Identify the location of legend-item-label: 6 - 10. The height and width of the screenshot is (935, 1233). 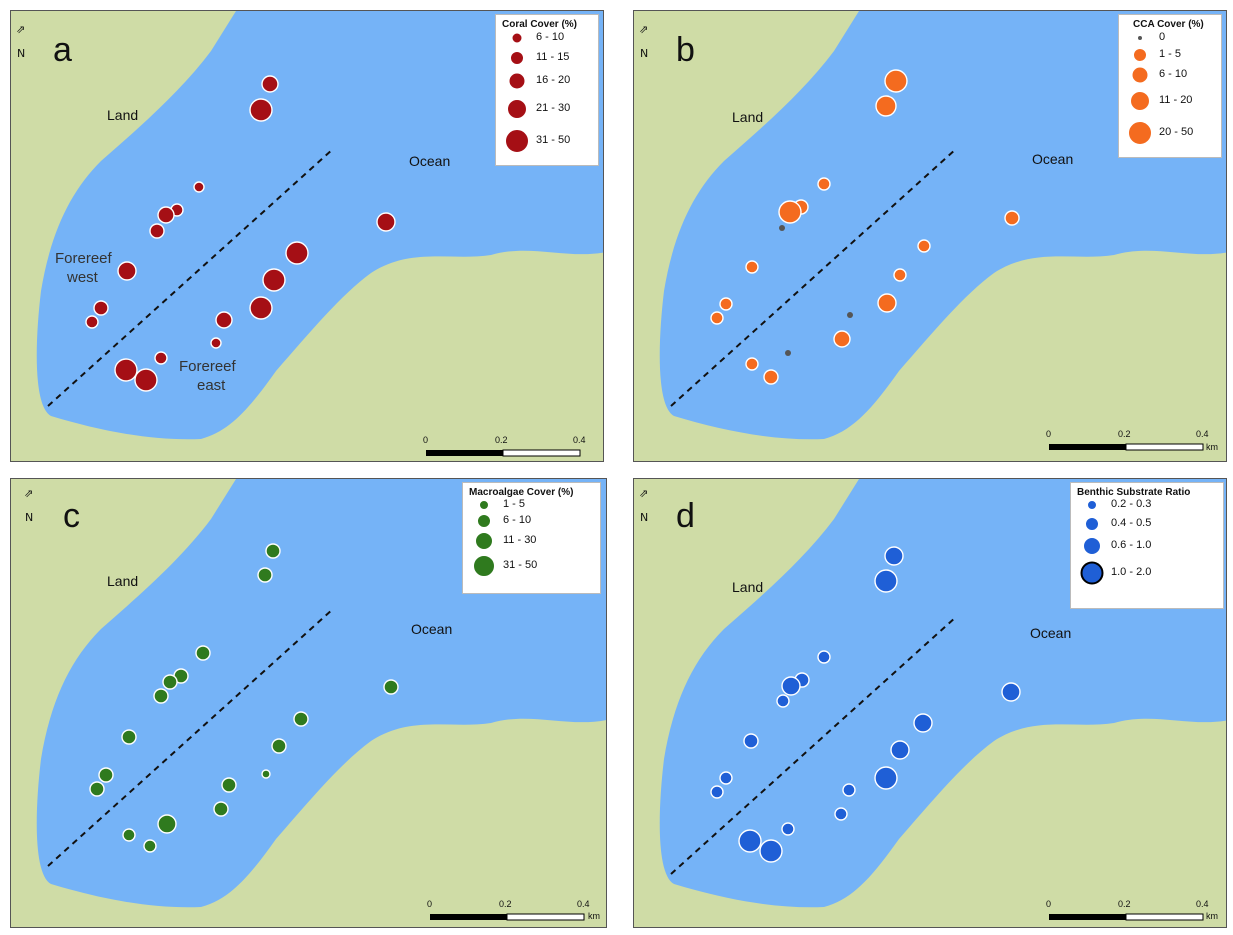
(517, 520).